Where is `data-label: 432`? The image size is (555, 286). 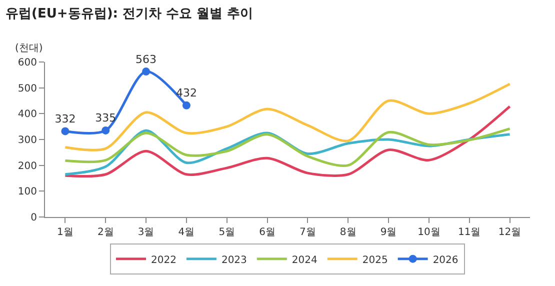
data-label: 432 is located at coordinates (186, 93).